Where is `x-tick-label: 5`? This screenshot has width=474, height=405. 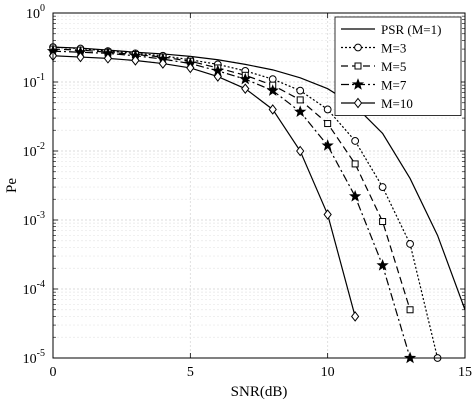
x-tick-label: 5 is located at coordinates (190, 372).